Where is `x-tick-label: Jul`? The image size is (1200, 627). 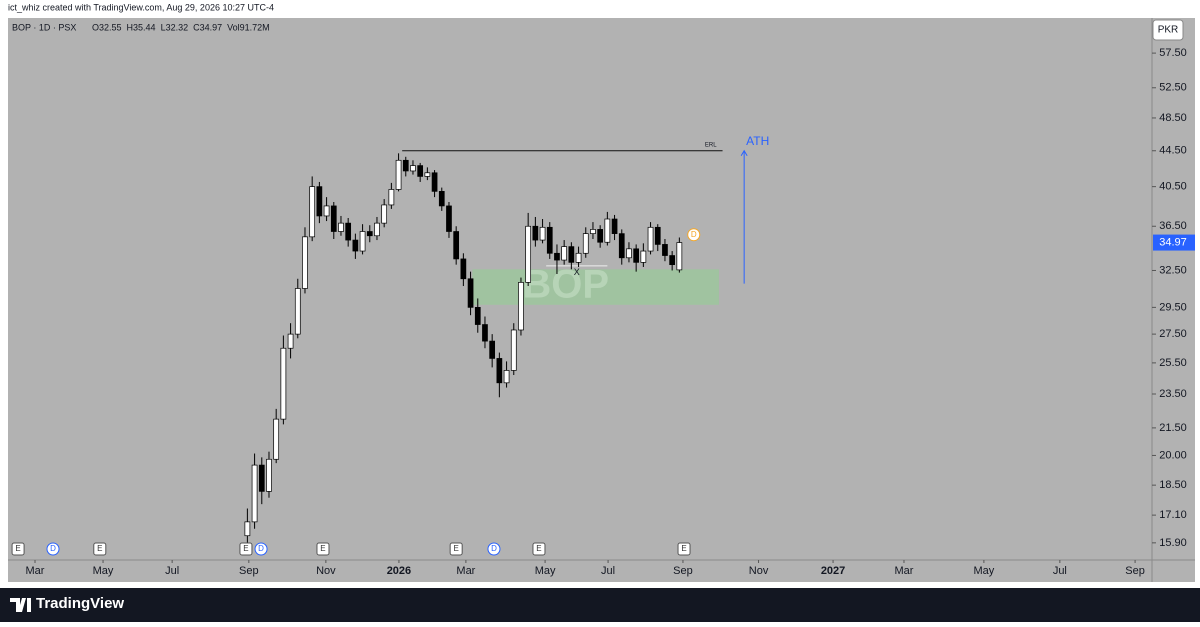 x-tick-label: Jul is located at coordinates (608, 571).